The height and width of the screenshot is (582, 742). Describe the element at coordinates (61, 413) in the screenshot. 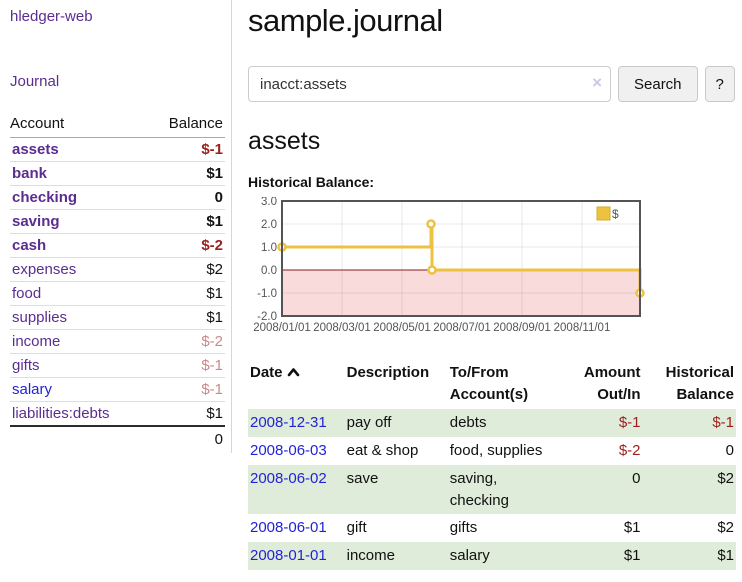

I see `account-link-liabilities-debts: liabilities:debts` at that location.